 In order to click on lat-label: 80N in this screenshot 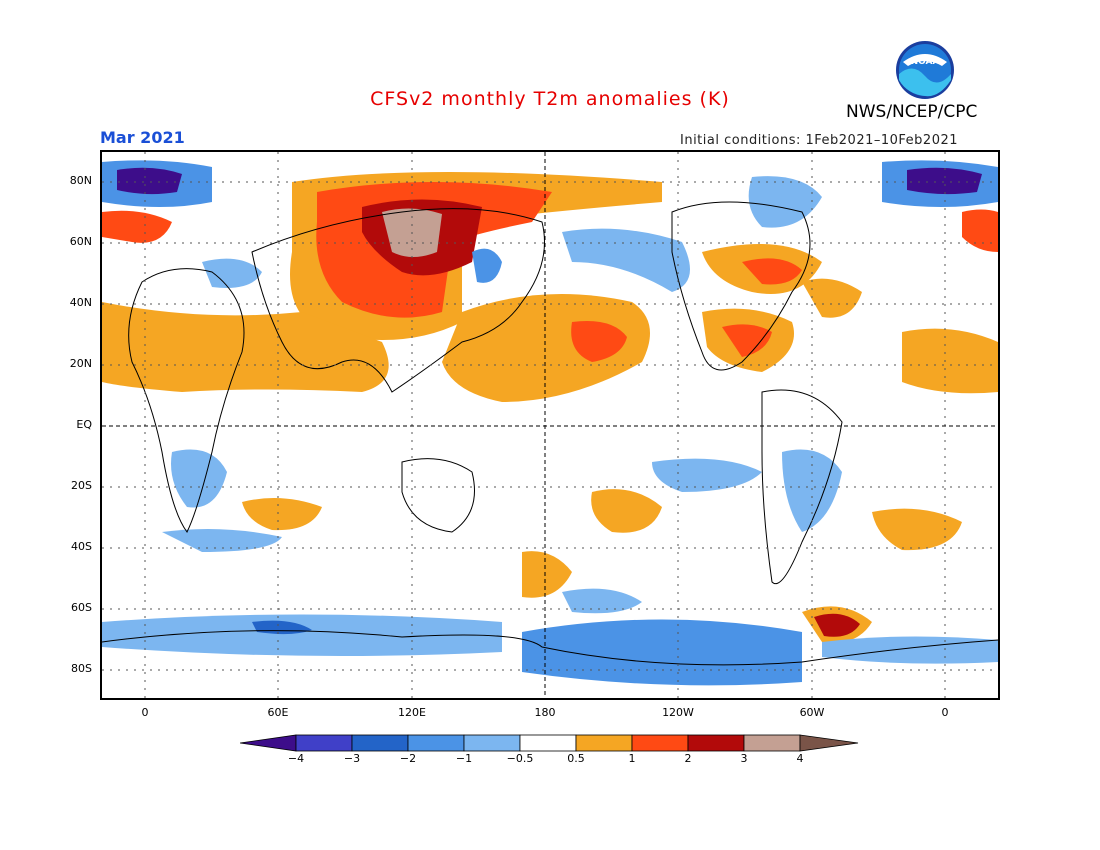, I will do `click(80, 180)`.